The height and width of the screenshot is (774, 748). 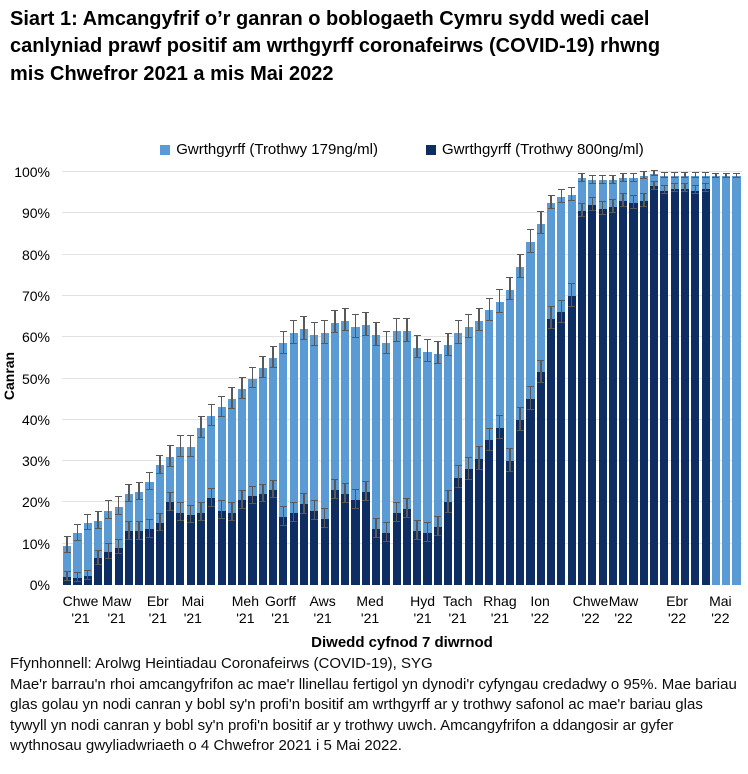 What do you see at coordinates (35, 543) in the screenshot?
I see `y-tick-label: 10%` at bounding box center [35, 543].